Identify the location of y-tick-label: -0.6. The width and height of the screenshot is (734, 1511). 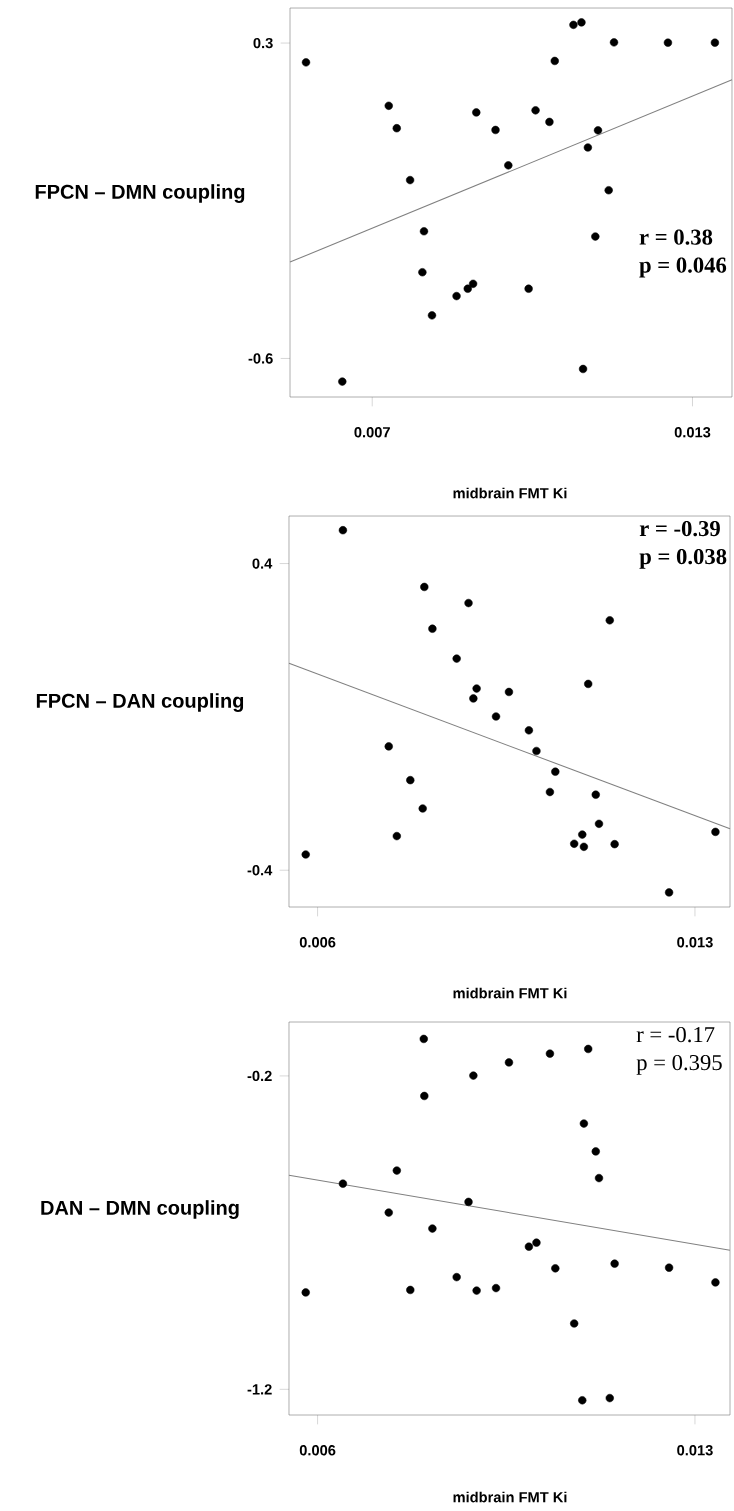
(260, 358).